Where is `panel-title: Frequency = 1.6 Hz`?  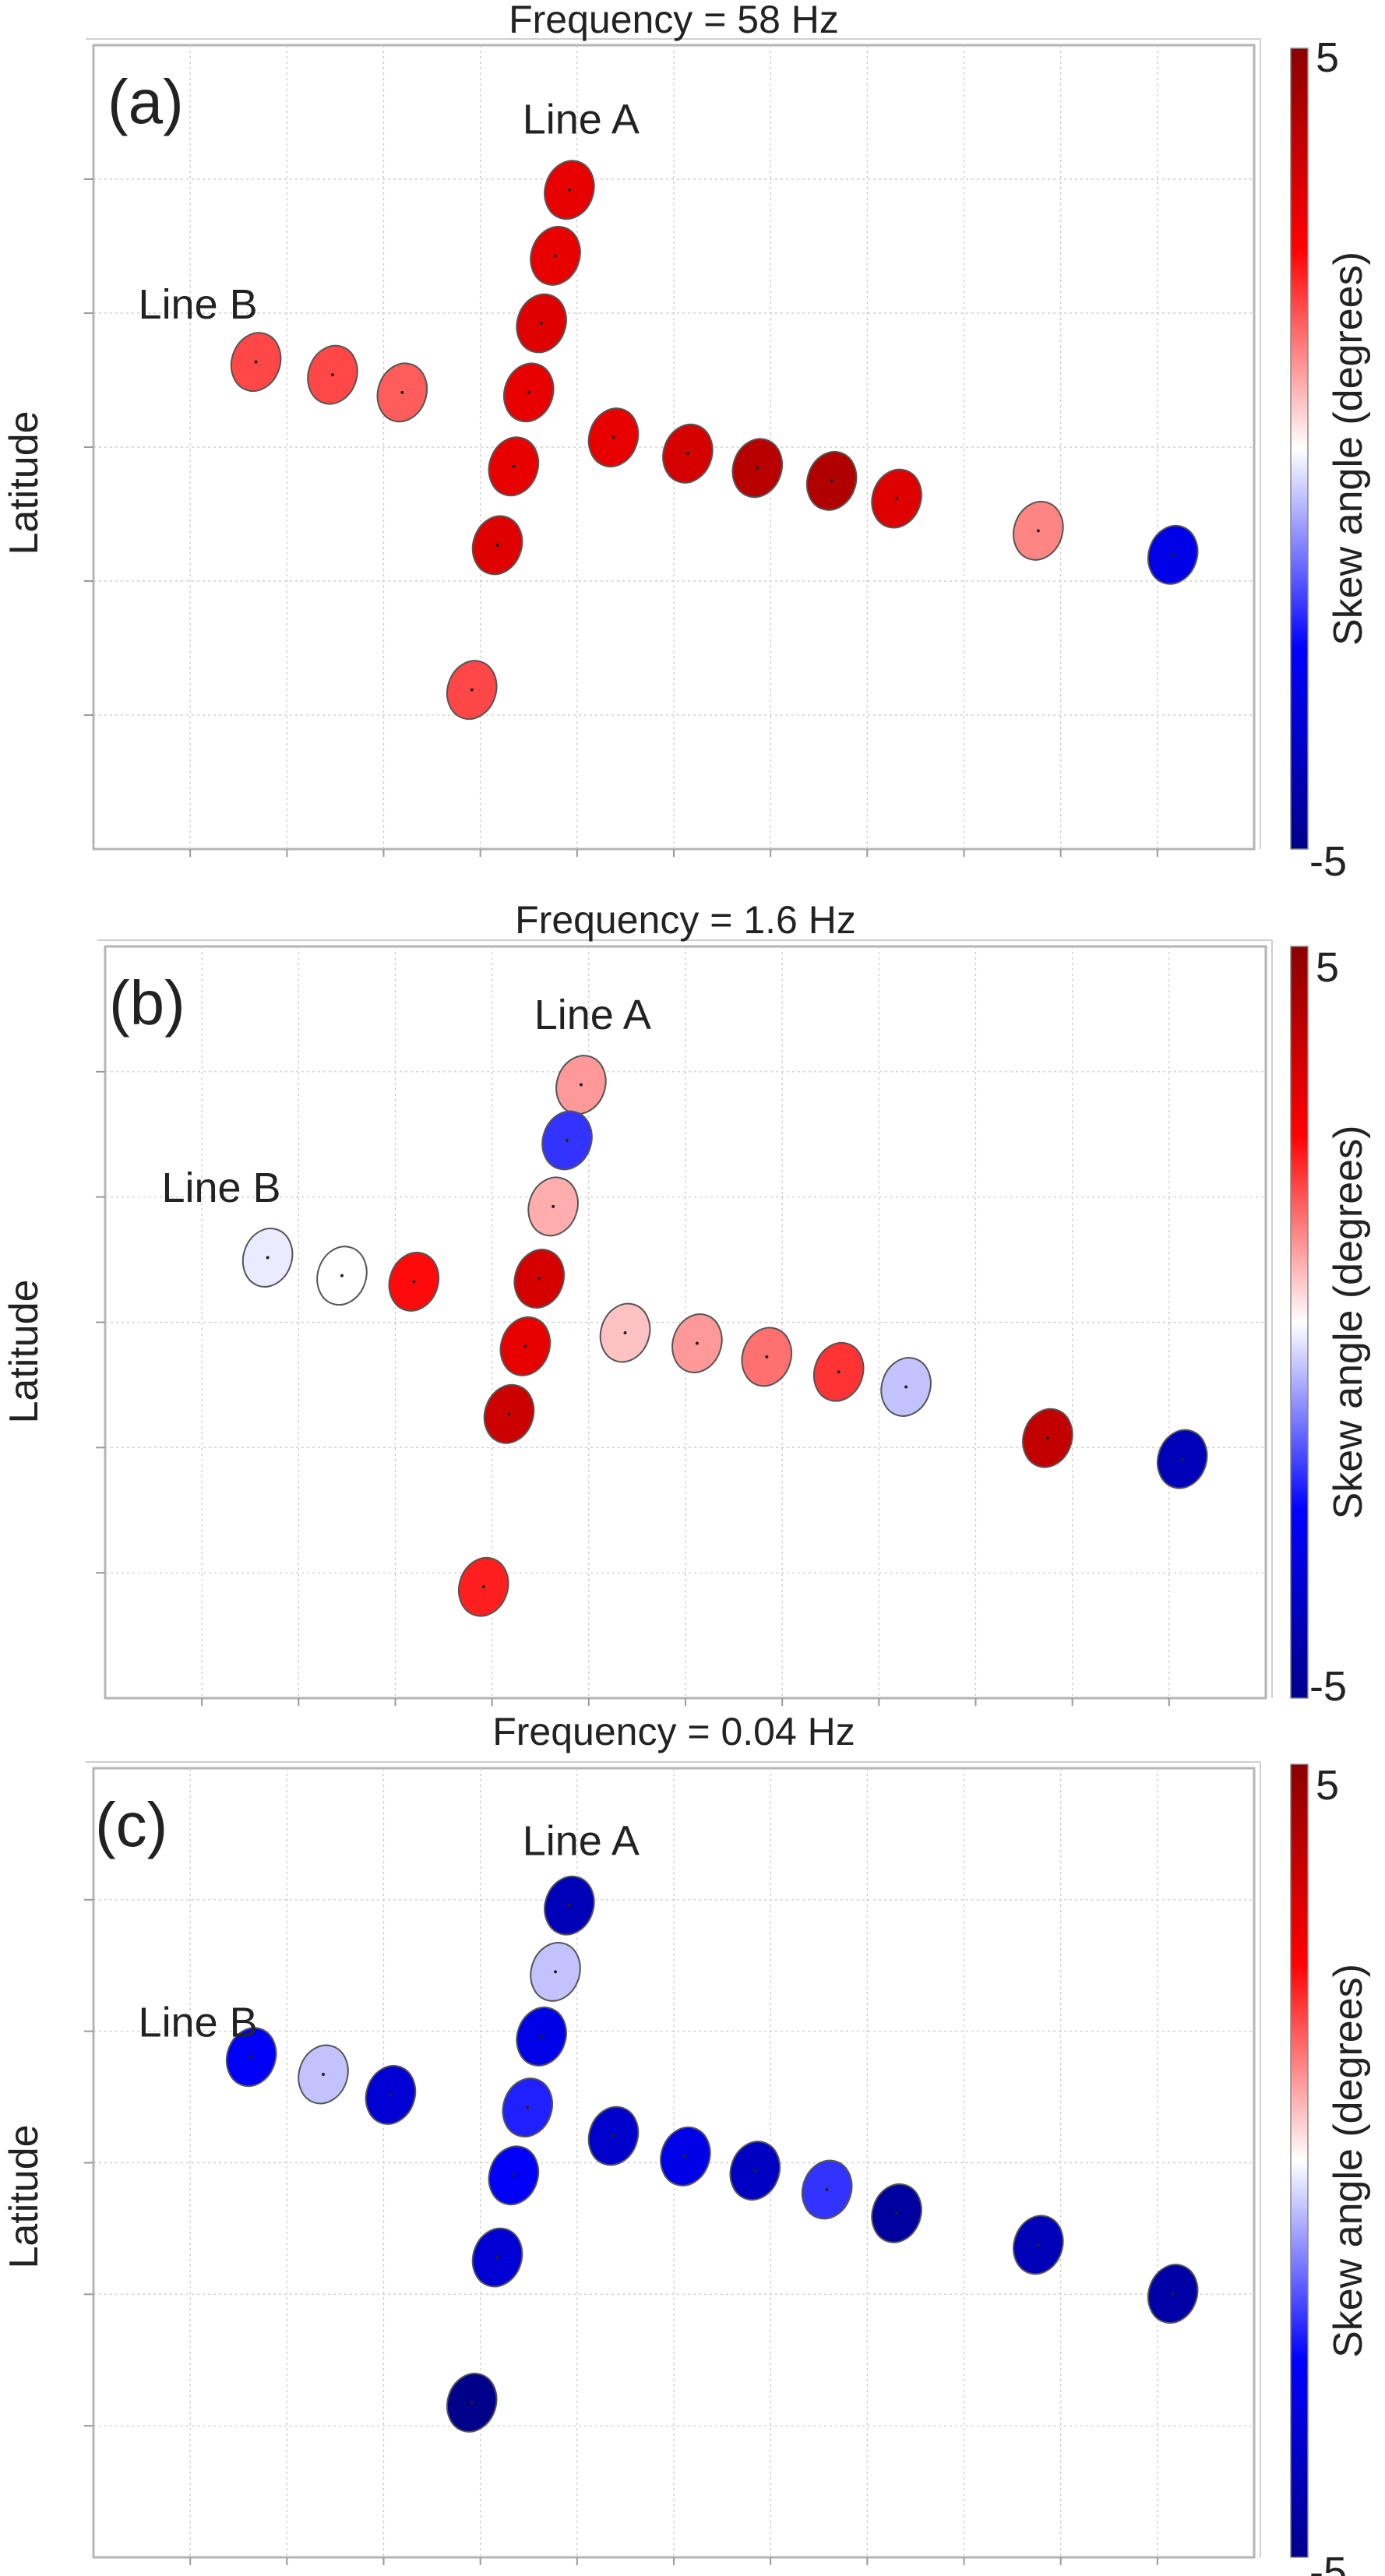
panel-title: Frequency = 1.6 Hz is located at coordinates (685, 920).